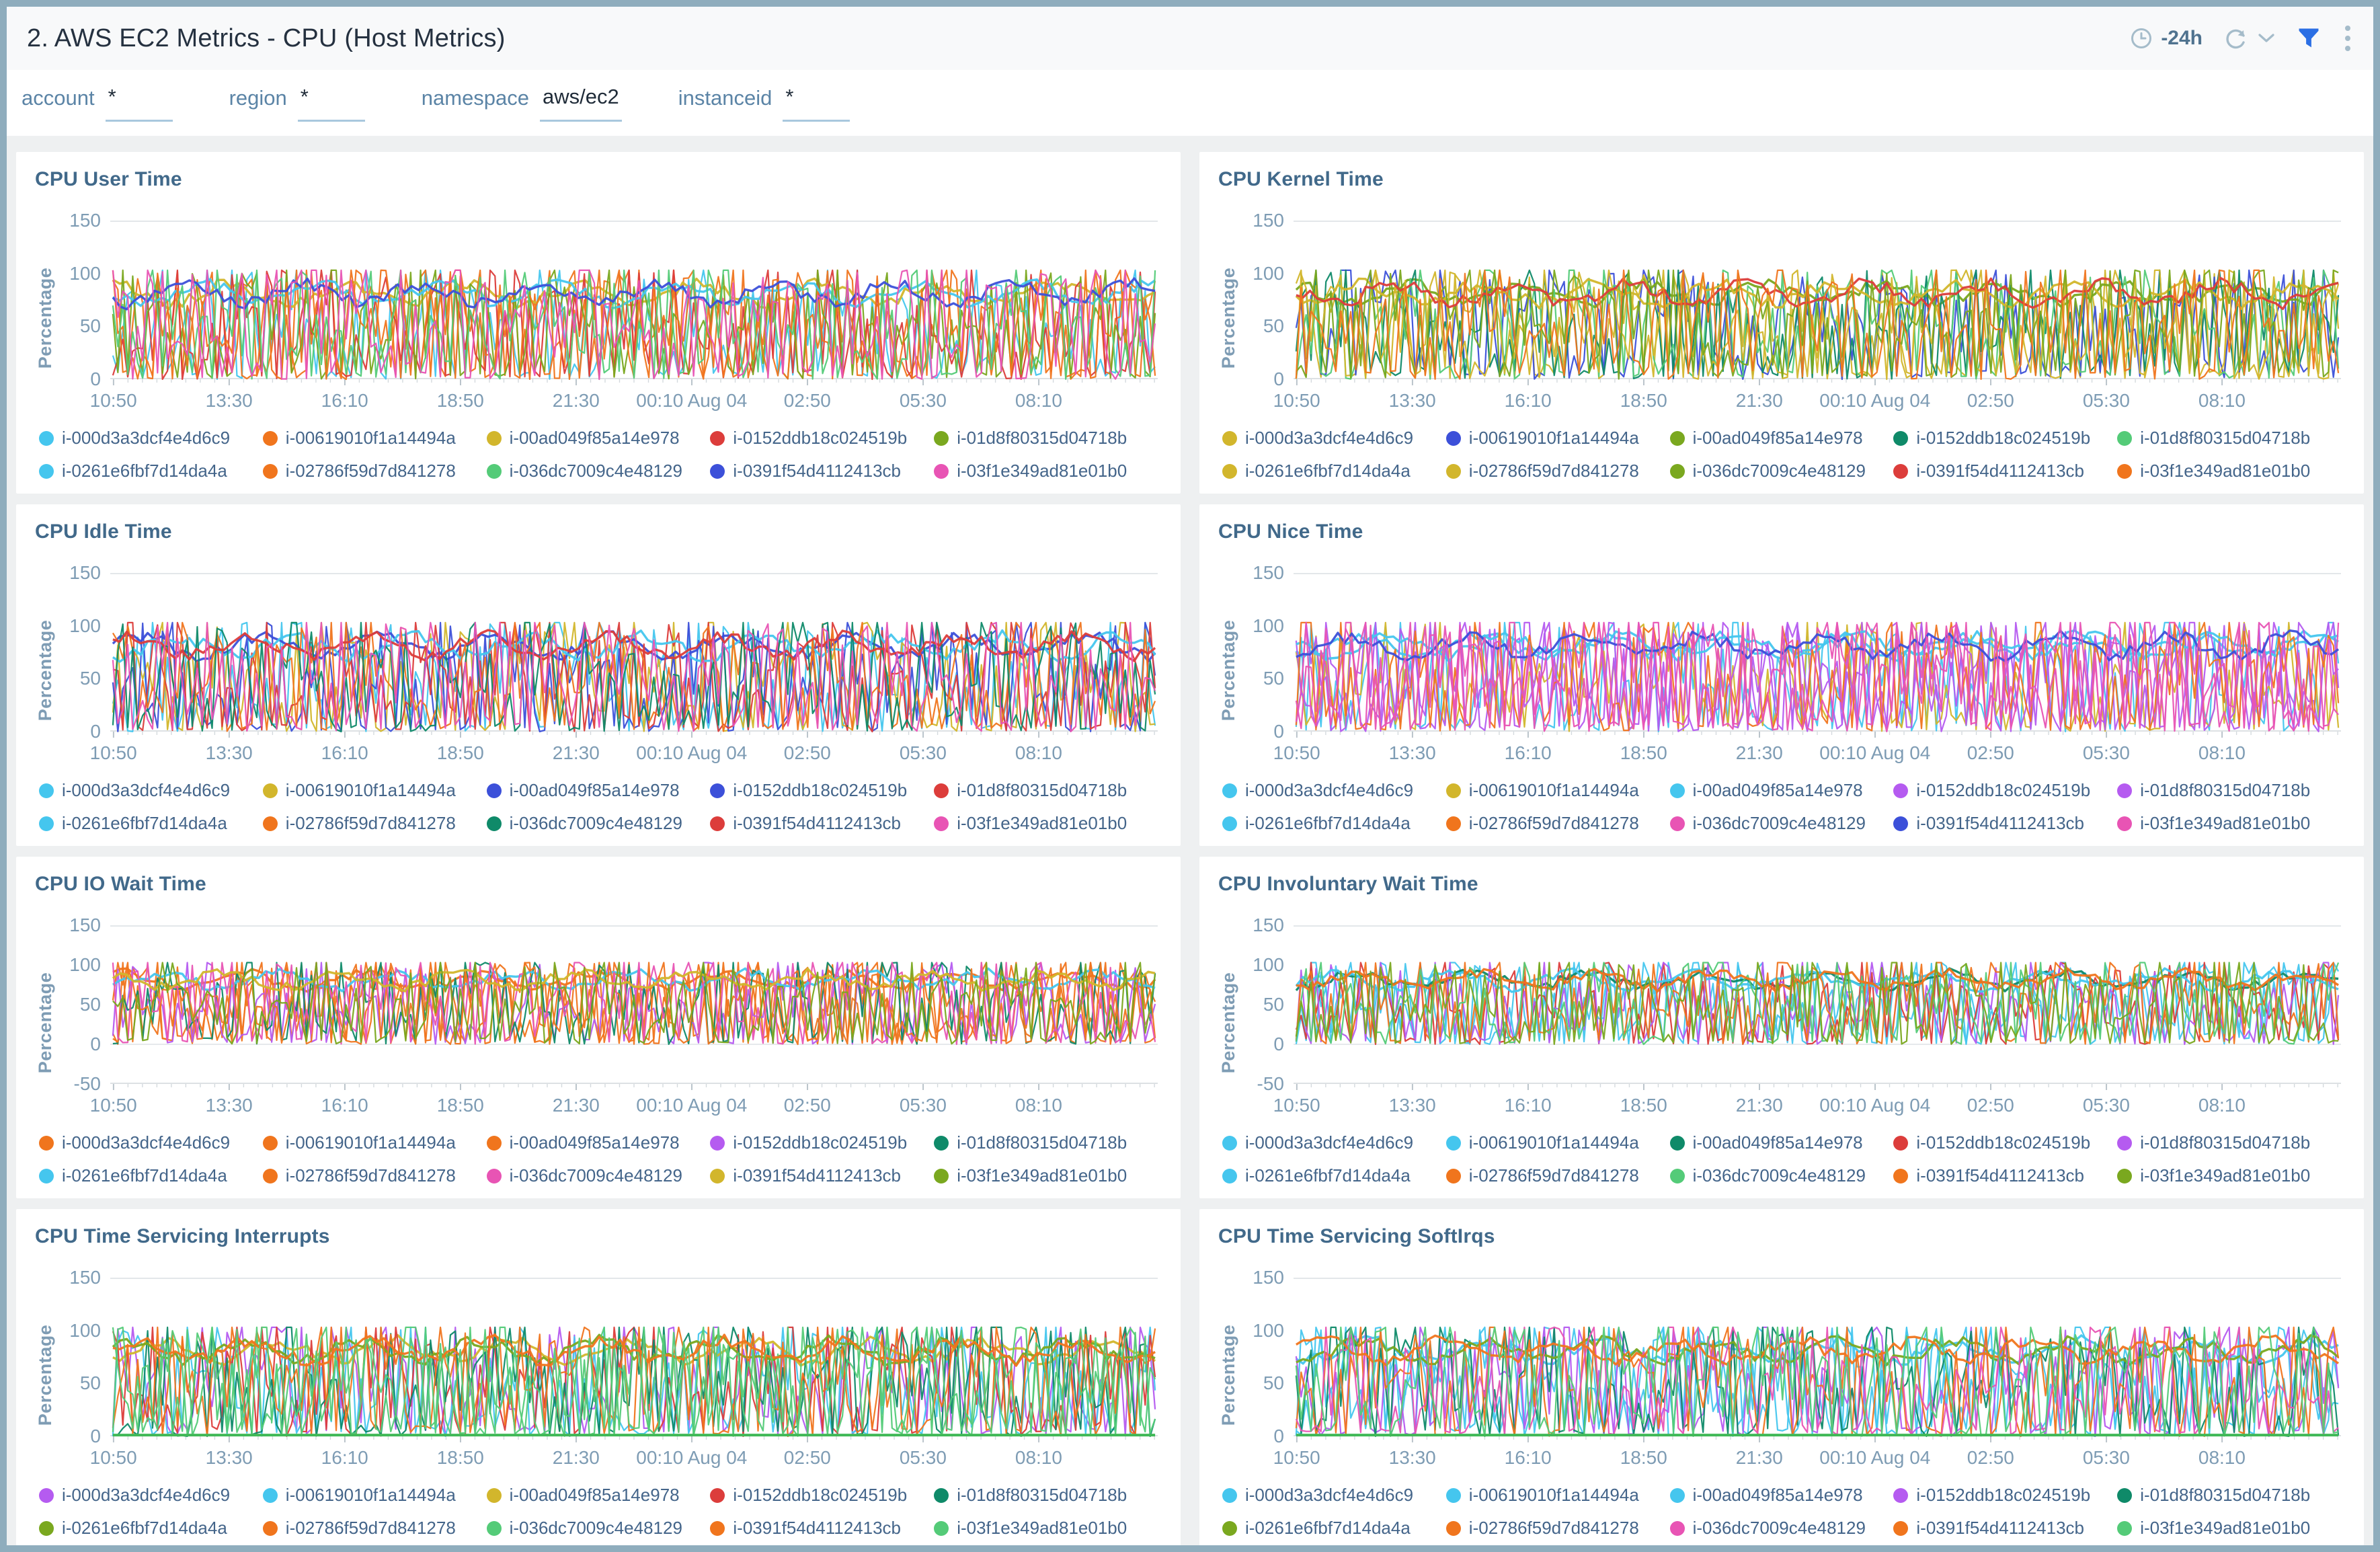 This screenshot has height=1552, width=2380. I want to click on filter-account-input: *, so click(139, 104).